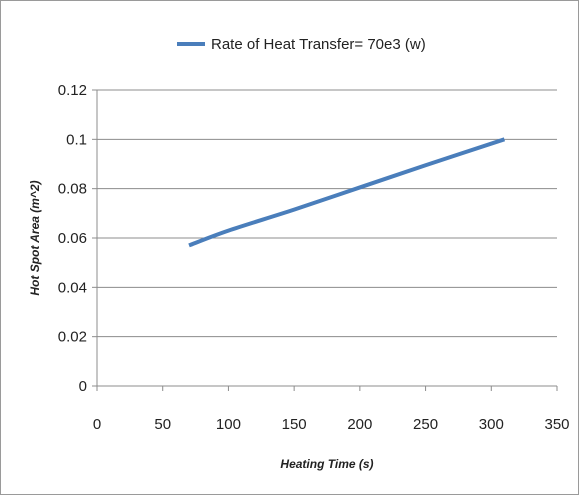 The image size is (579, 499). What do you see at coordinates (294, 424) in the screenshot?
I see `x-tick-label: 150` at bounding box center [294, 424].